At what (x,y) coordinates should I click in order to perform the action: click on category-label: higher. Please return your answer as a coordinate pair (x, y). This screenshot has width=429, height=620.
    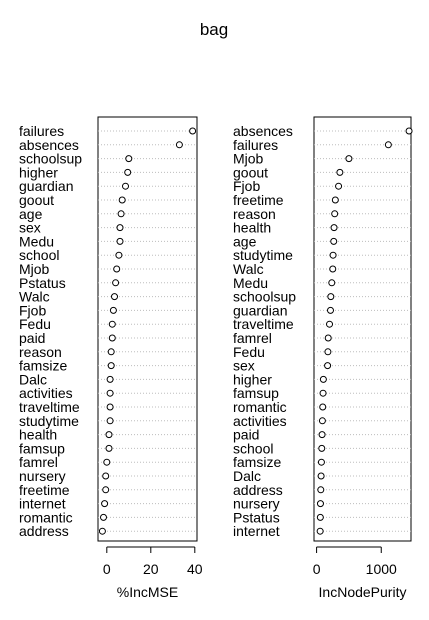
    Looking at the image, I should click on (252, 379).